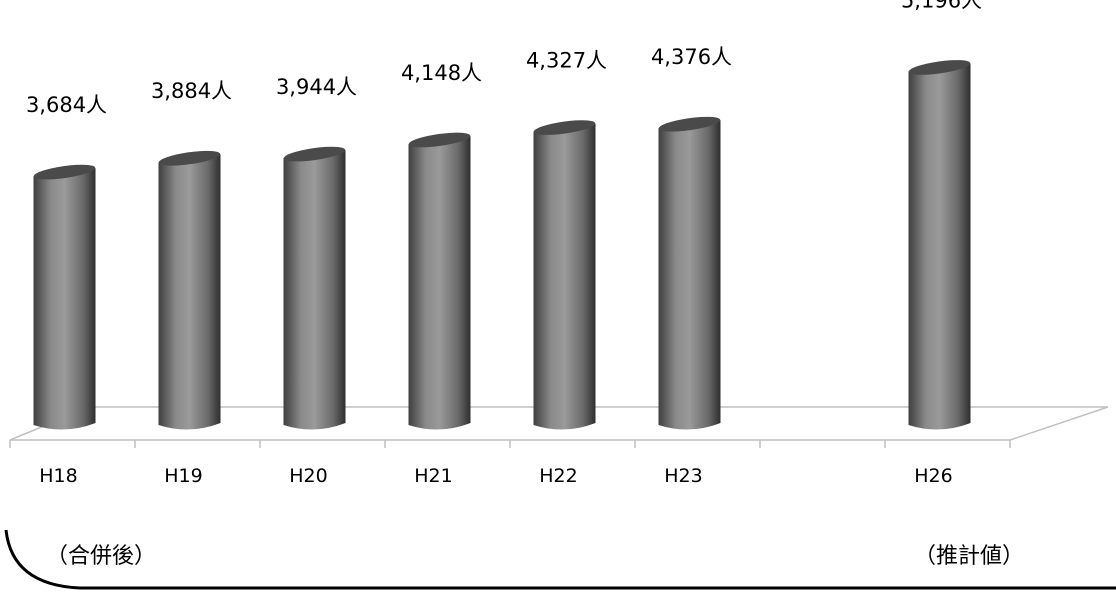 The height and width of the screenshot is (599, 1116). I want to click on estimated-value-note: （推計値）, so click(969, 556).